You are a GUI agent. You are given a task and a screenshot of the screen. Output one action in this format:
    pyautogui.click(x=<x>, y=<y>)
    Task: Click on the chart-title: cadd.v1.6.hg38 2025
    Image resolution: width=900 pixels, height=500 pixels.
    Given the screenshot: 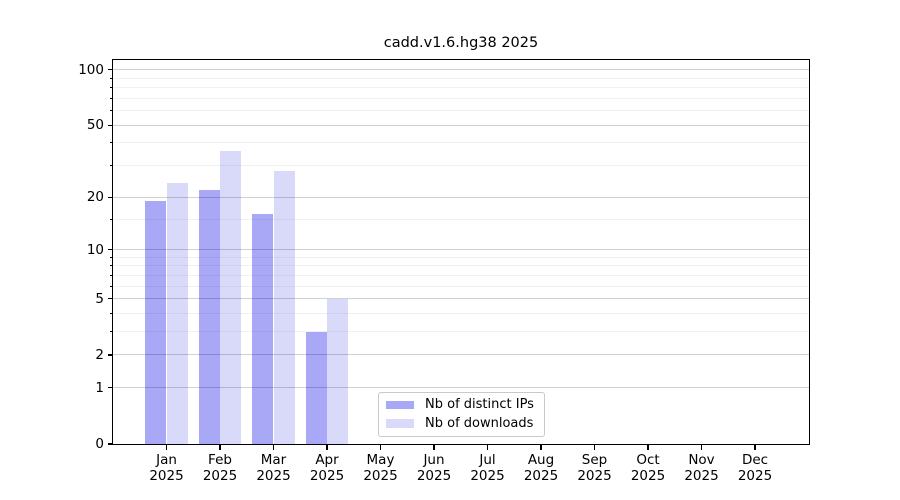 What is the action you would take?
    pyautogui.click(x=461, y=43)
    